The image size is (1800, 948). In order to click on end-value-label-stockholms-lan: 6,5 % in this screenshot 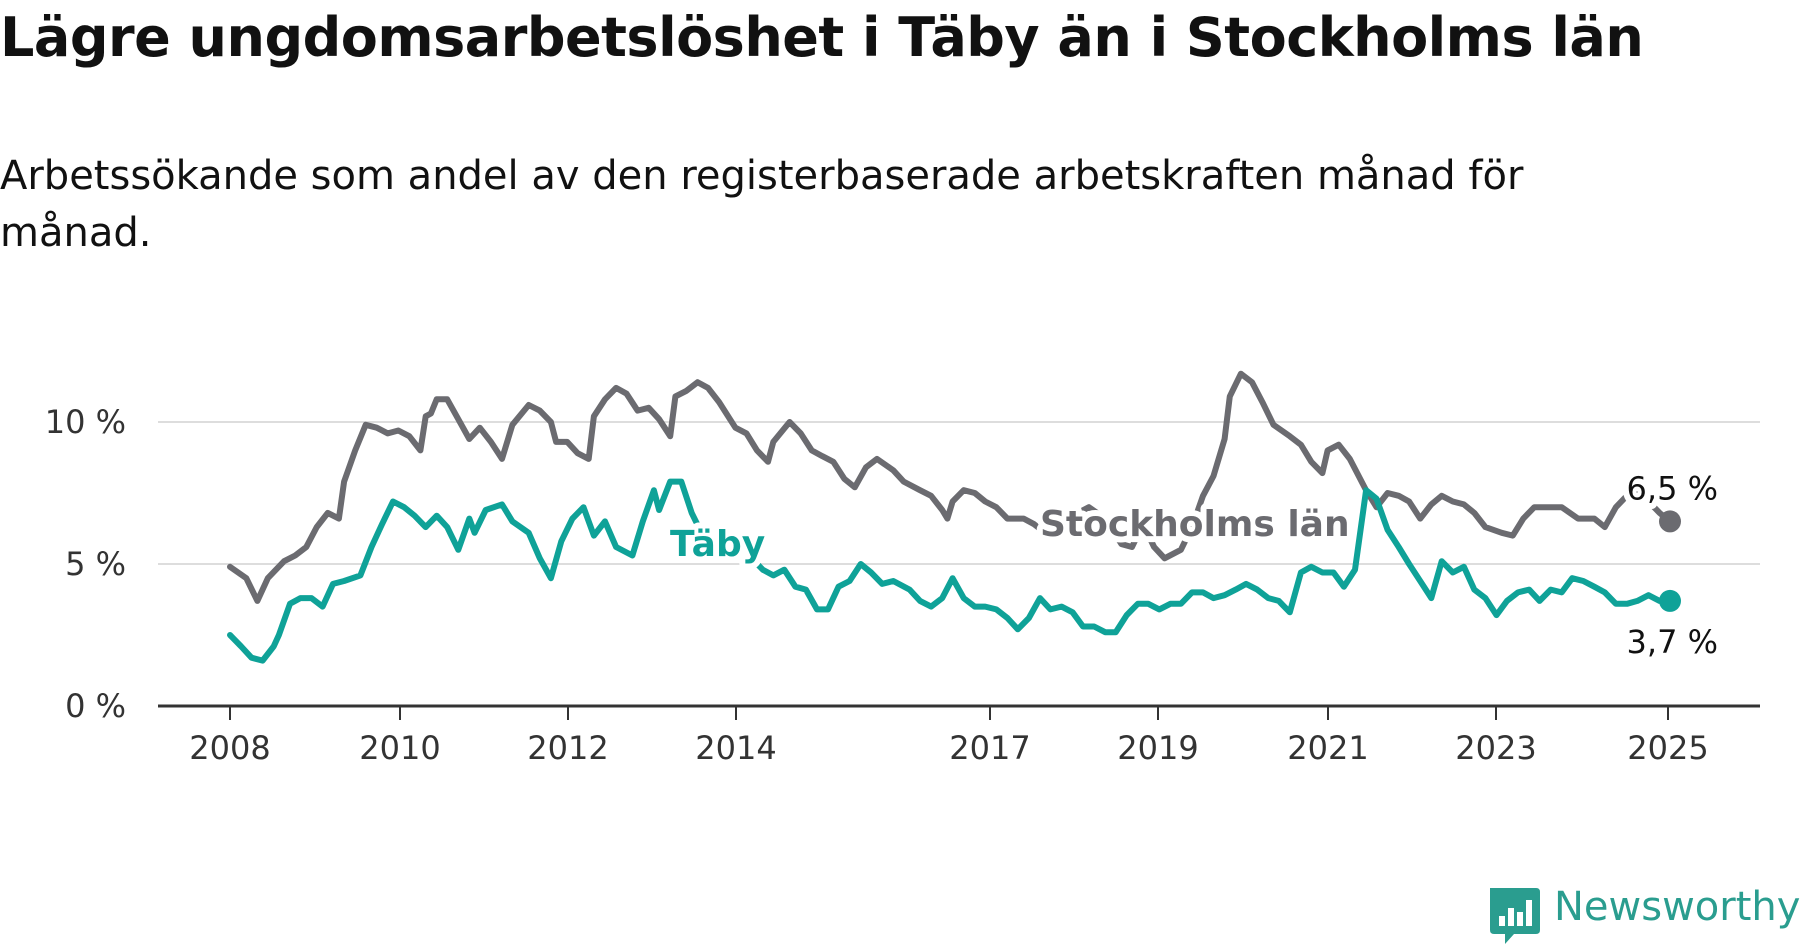, I will do `click(1672, 488)`.